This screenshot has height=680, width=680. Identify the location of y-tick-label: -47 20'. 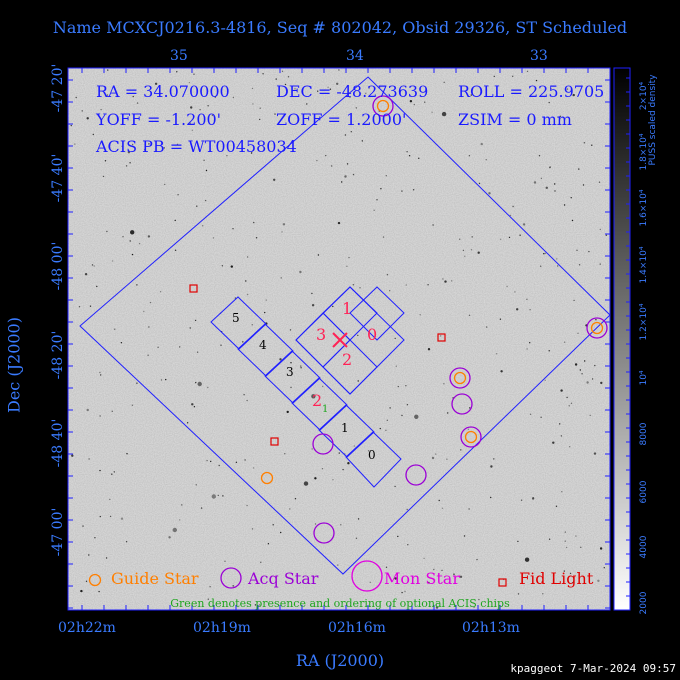
(58, 88).